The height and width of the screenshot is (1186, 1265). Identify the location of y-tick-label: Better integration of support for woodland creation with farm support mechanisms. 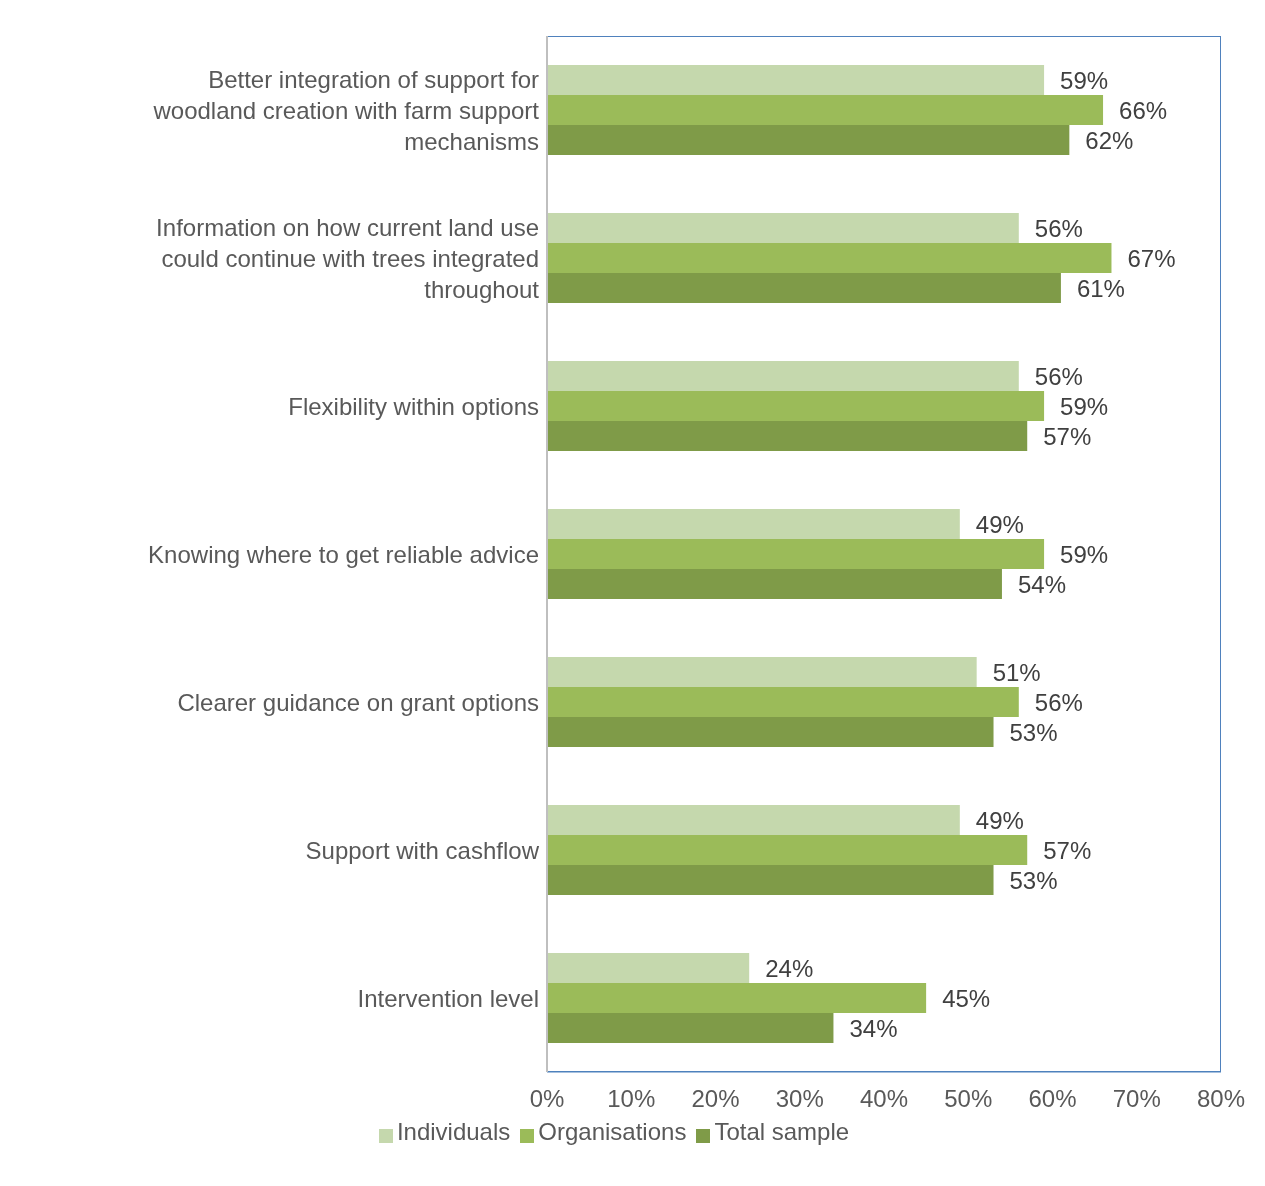
(346, 110).